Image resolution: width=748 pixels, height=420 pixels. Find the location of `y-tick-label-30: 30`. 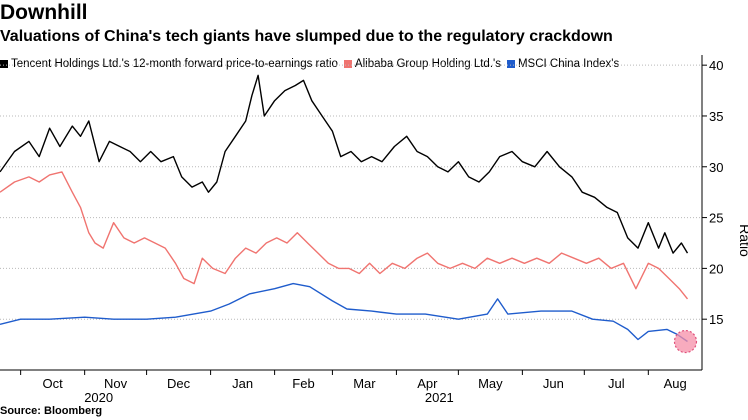

y-tick-label-30: 30 is located at coordinates (716, 167).